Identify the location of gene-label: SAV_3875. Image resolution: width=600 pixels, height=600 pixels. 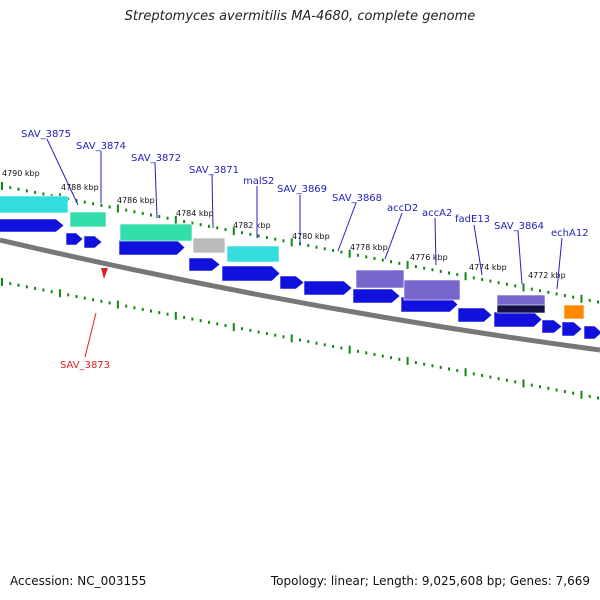
(46, 134).